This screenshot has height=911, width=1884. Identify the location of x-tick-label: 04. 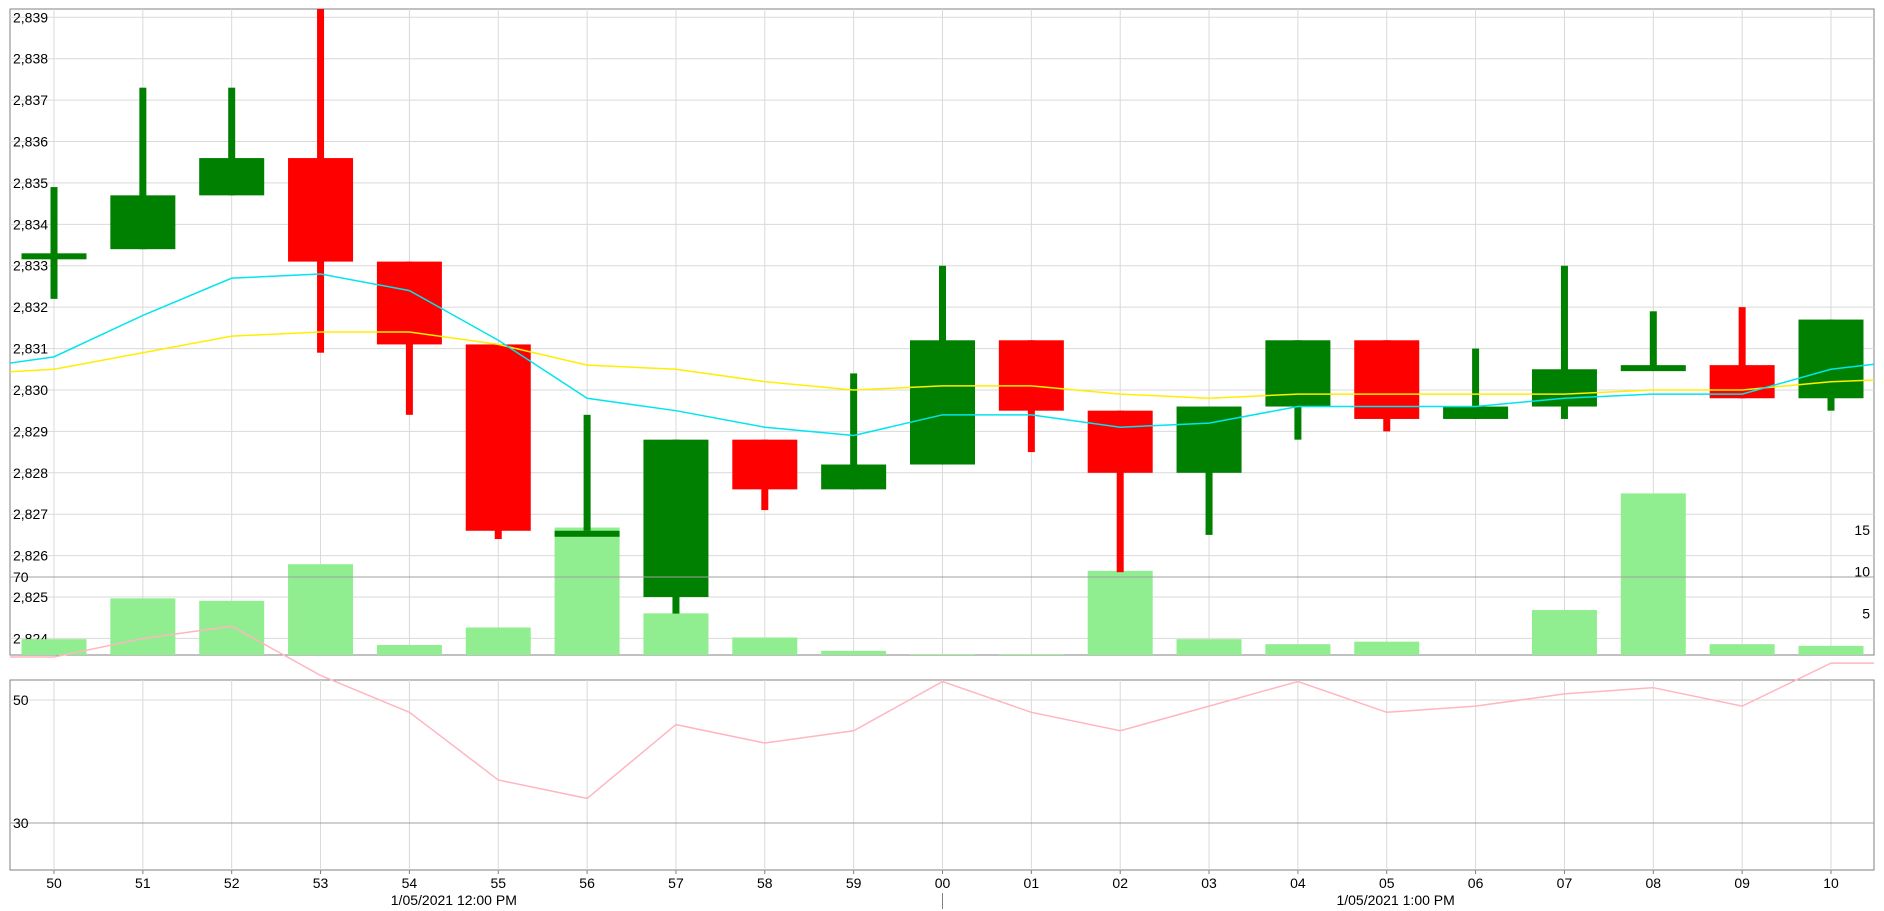
(1298, 883).